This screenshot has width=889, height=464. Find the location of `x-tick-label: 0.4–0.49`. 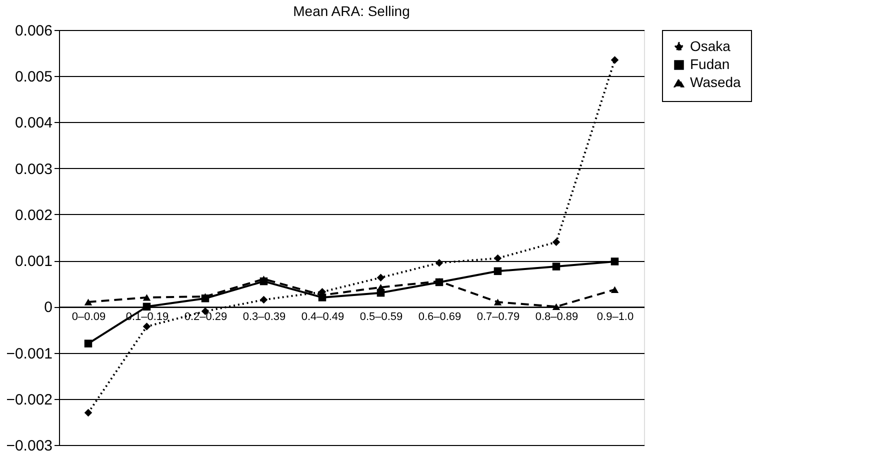

x-tick-label: 0.4–0.49 is located at coordinates (322, 317).